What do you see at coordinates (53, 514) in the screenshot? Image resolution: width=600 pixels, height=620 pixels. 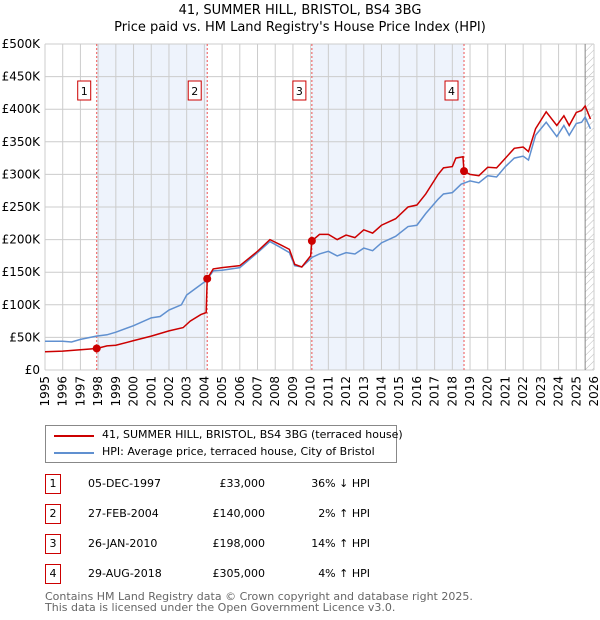 I see `sale-number-badge: 2` at bounding box center [53, 514].